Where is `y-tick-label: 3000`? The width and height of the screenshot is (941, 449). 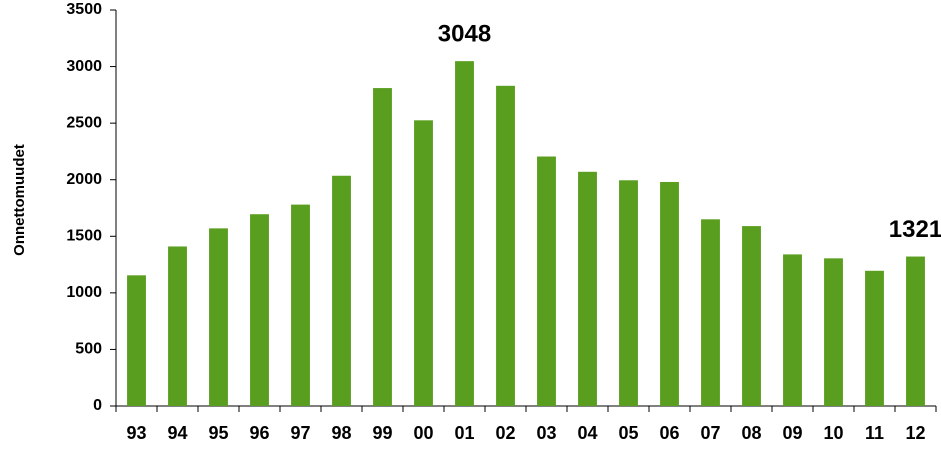 y-tick-label: 3000 is located at coordinates (84, 66).